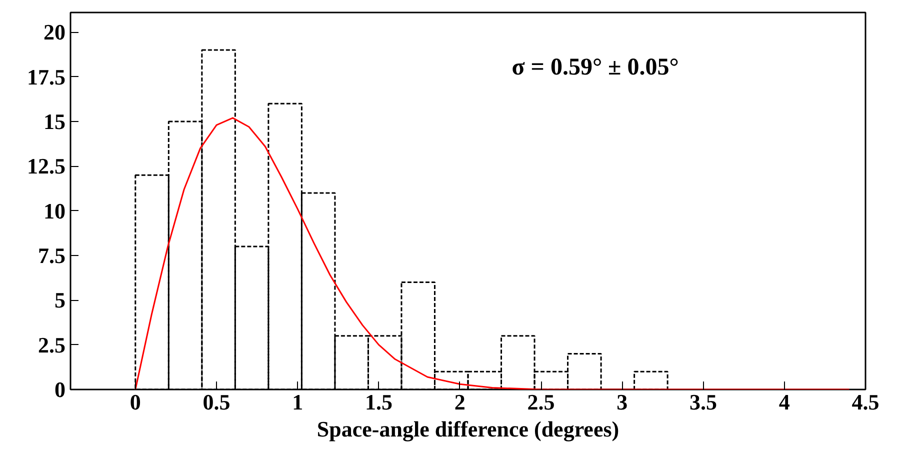  I want to click on x-tick-label: 1, so click(298, 402).